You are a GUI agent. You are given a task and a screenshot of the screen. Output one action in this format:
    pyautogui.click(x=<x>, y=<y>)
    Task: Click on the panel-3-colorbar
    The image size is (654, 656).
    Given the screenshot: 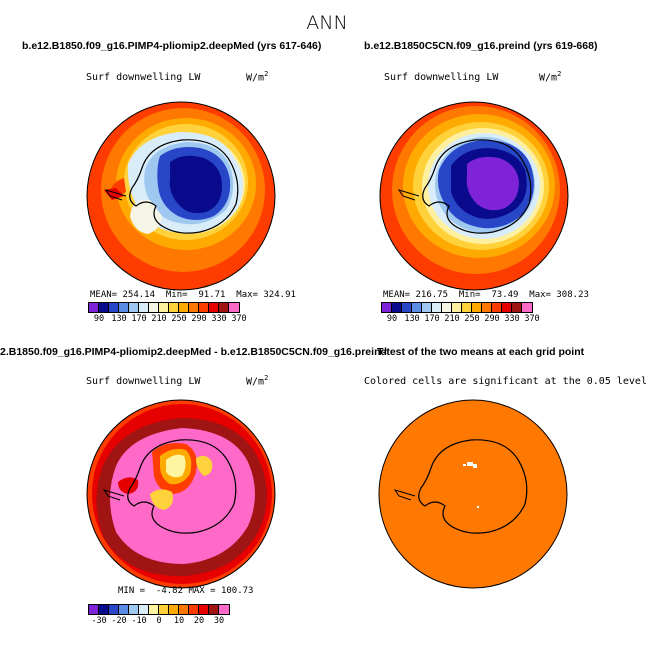 What is the action you would take?
    pyautogui.click(x=159, y=609)
    